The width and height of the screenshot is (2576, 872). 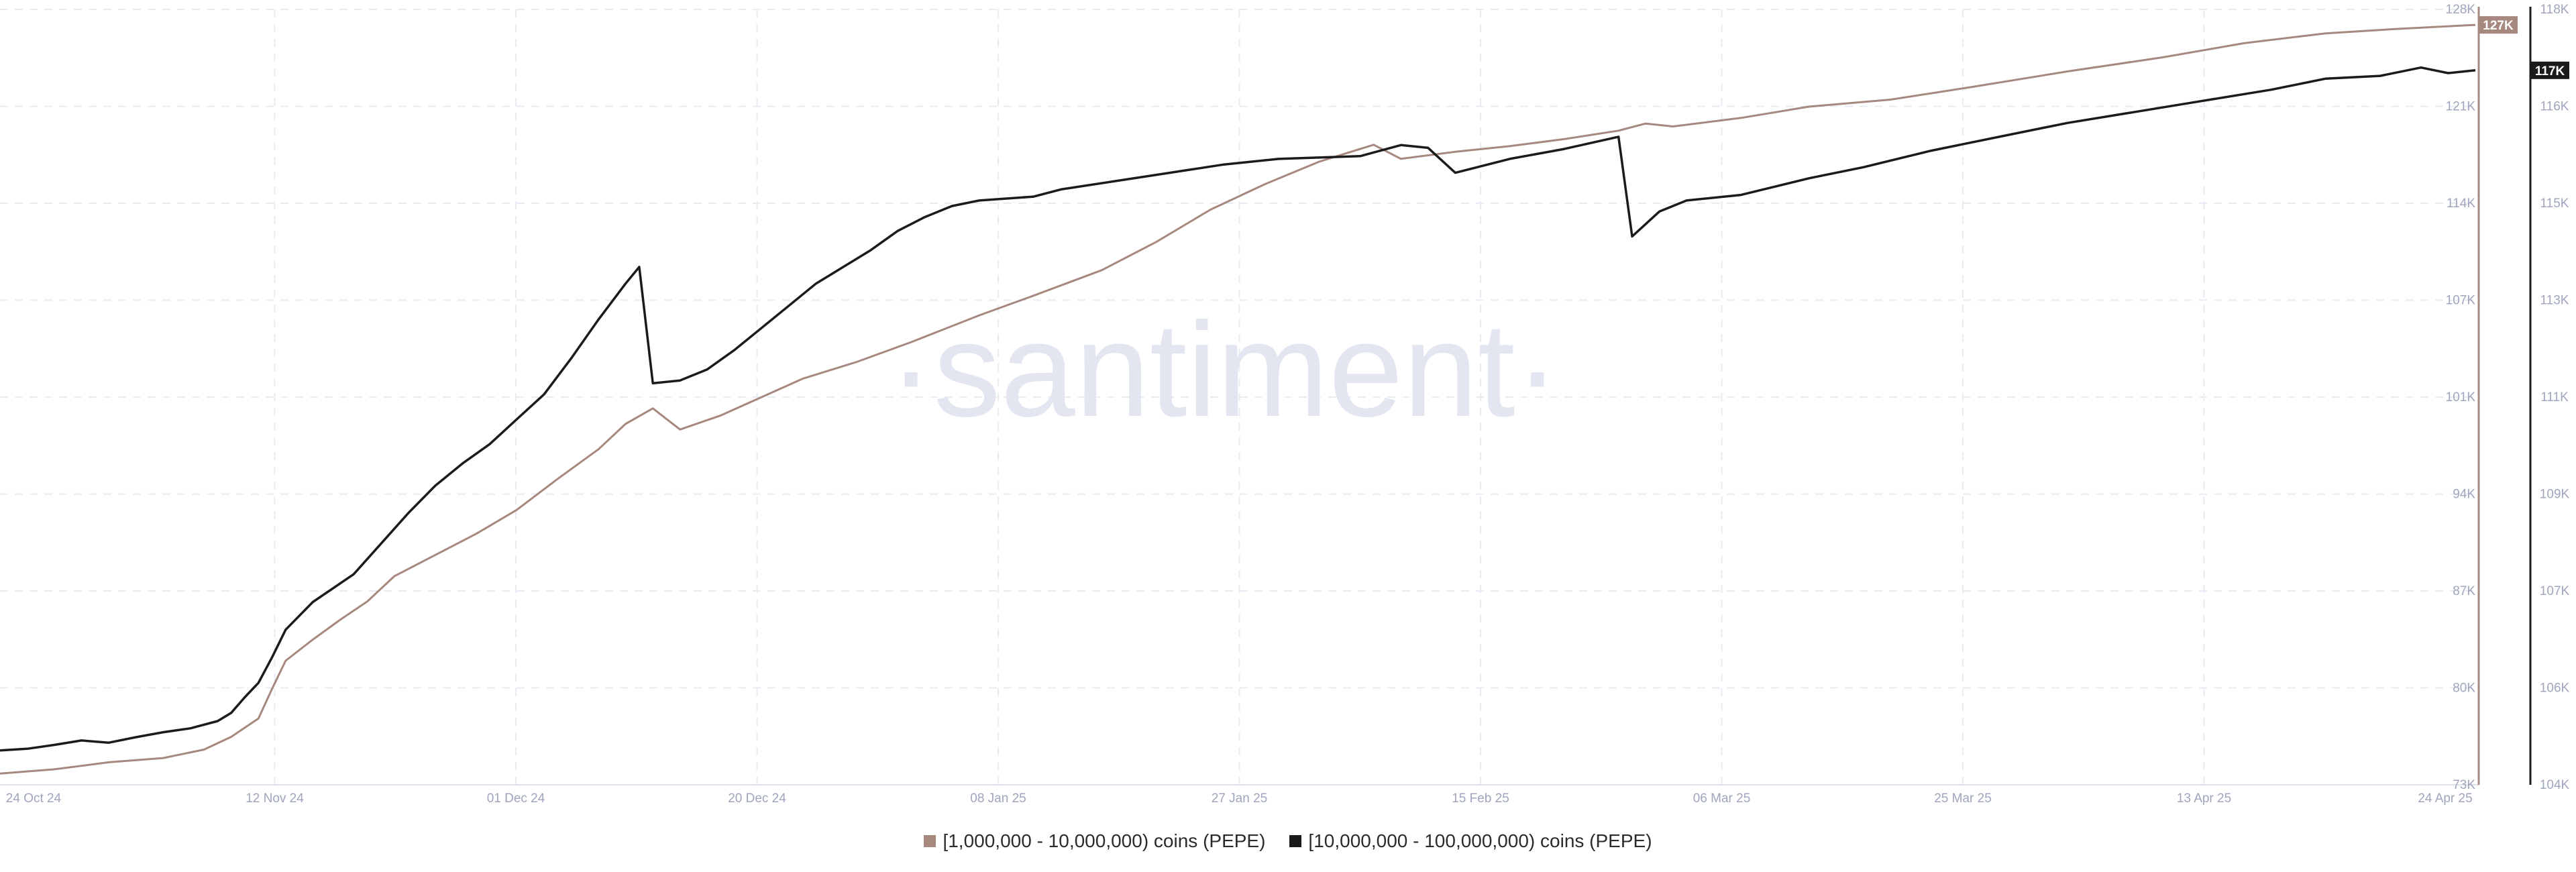 What do you see at coordinates (2554, 301) in the screenshot?
I see `y-right-tick-label: 113K` at bounding box center [2554, 301].